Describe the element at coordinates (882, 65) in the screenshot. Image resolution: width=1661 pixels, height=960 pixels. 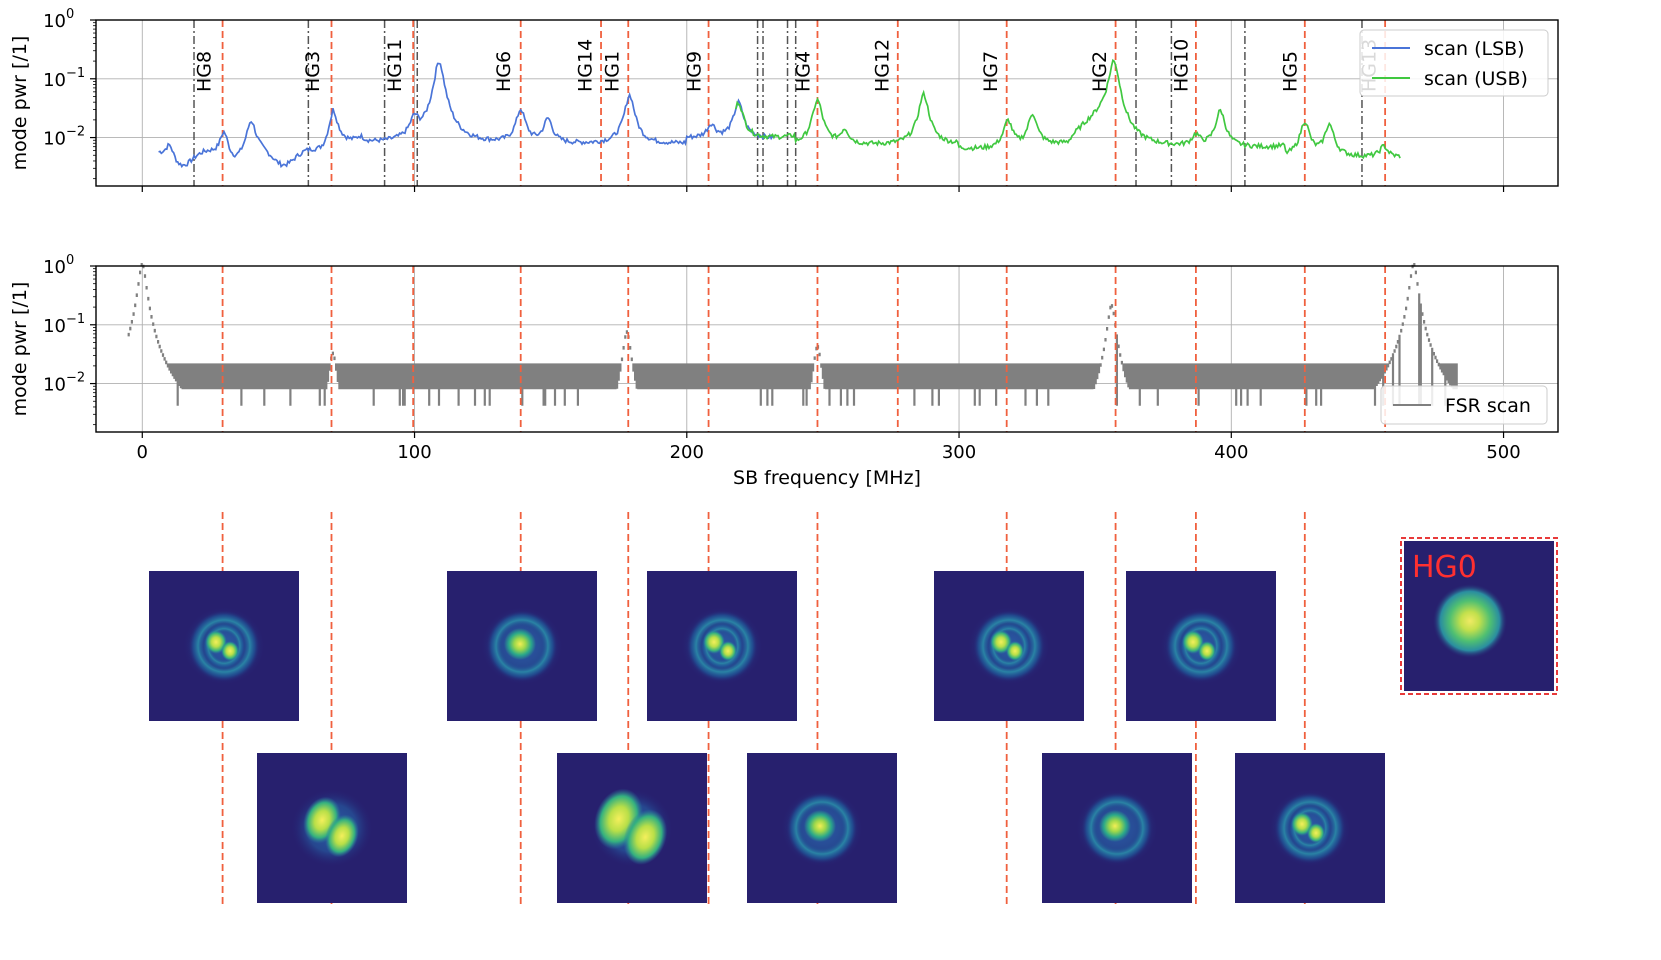
I see `mode-label-hg12: HG12` at that location.